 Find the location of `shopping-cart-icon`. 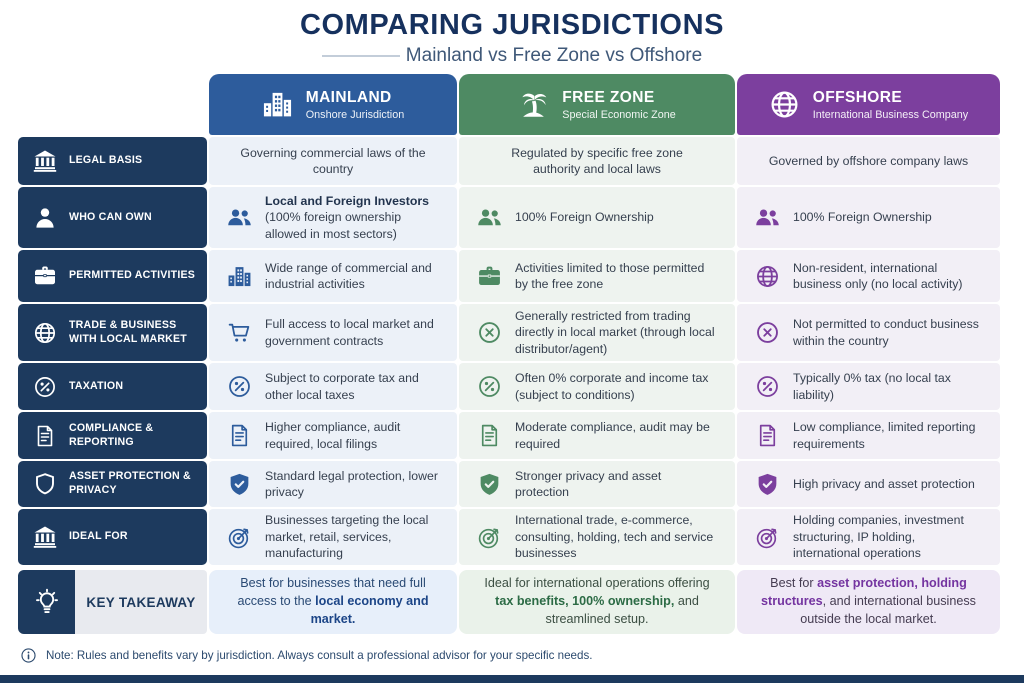

shopping-cart-icon is located at coordinates (239, 332).